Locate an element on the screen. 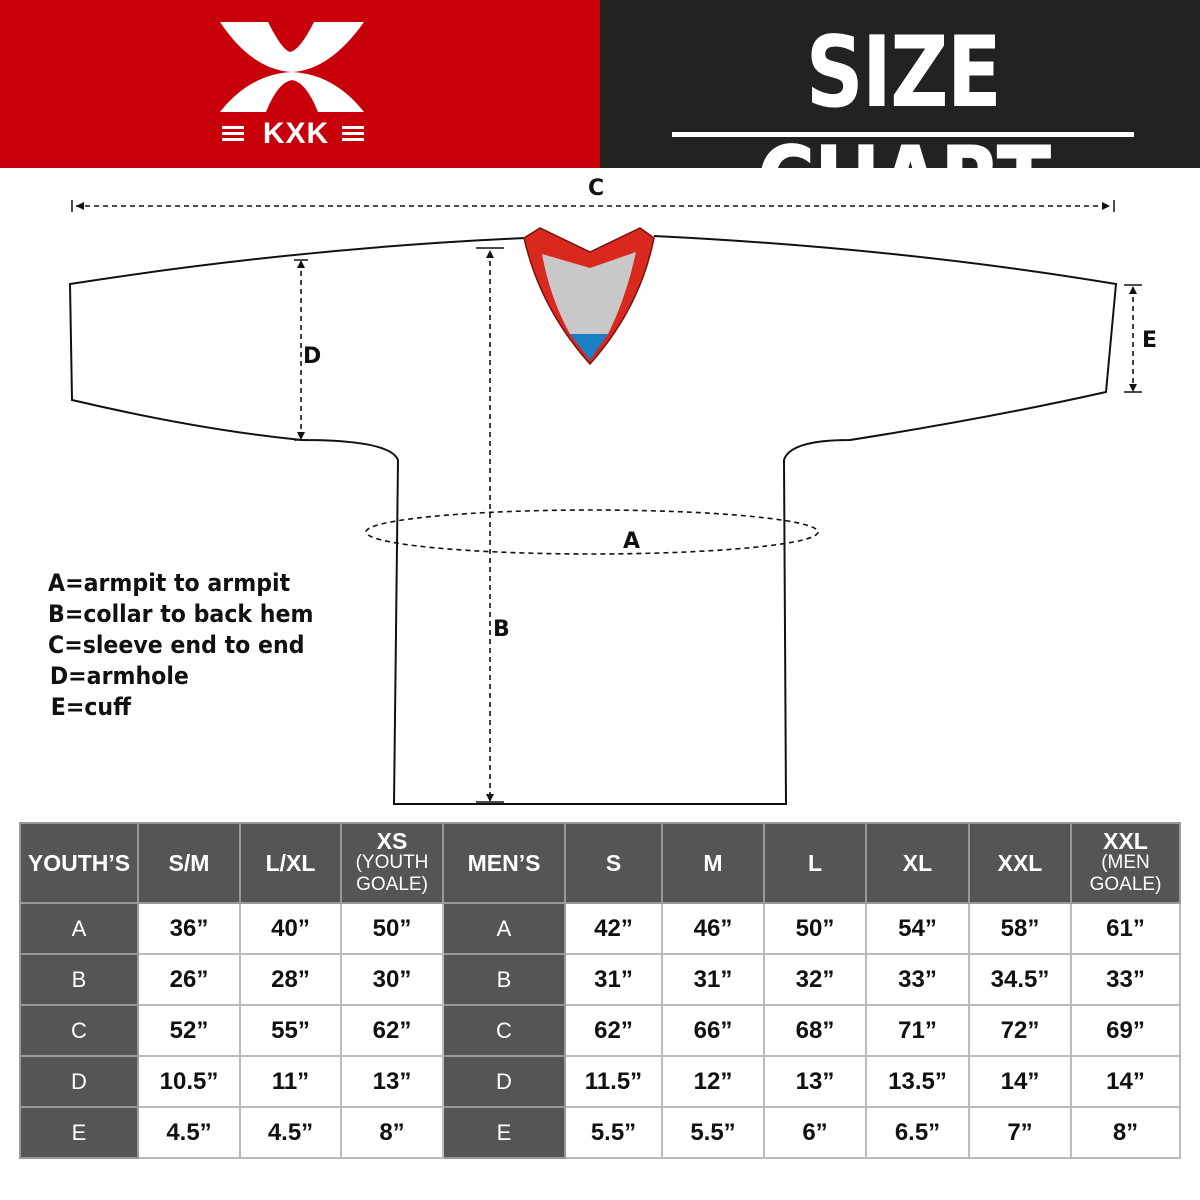 Image resolution: width=1200 pixels, height=1200 pixels. column-header-label: XS is located at coordinates (392, 841).